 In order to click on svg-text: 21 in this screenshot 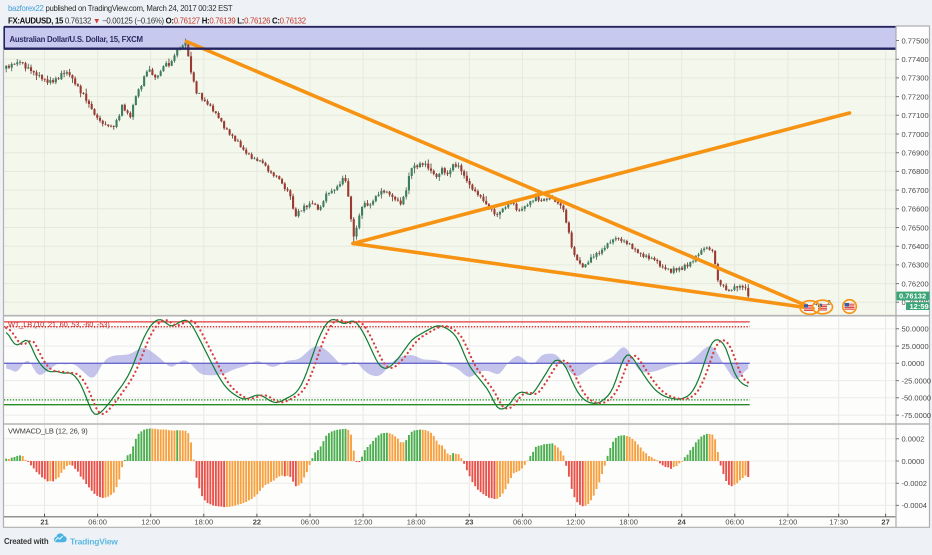, I will do `click(44, 521)`.